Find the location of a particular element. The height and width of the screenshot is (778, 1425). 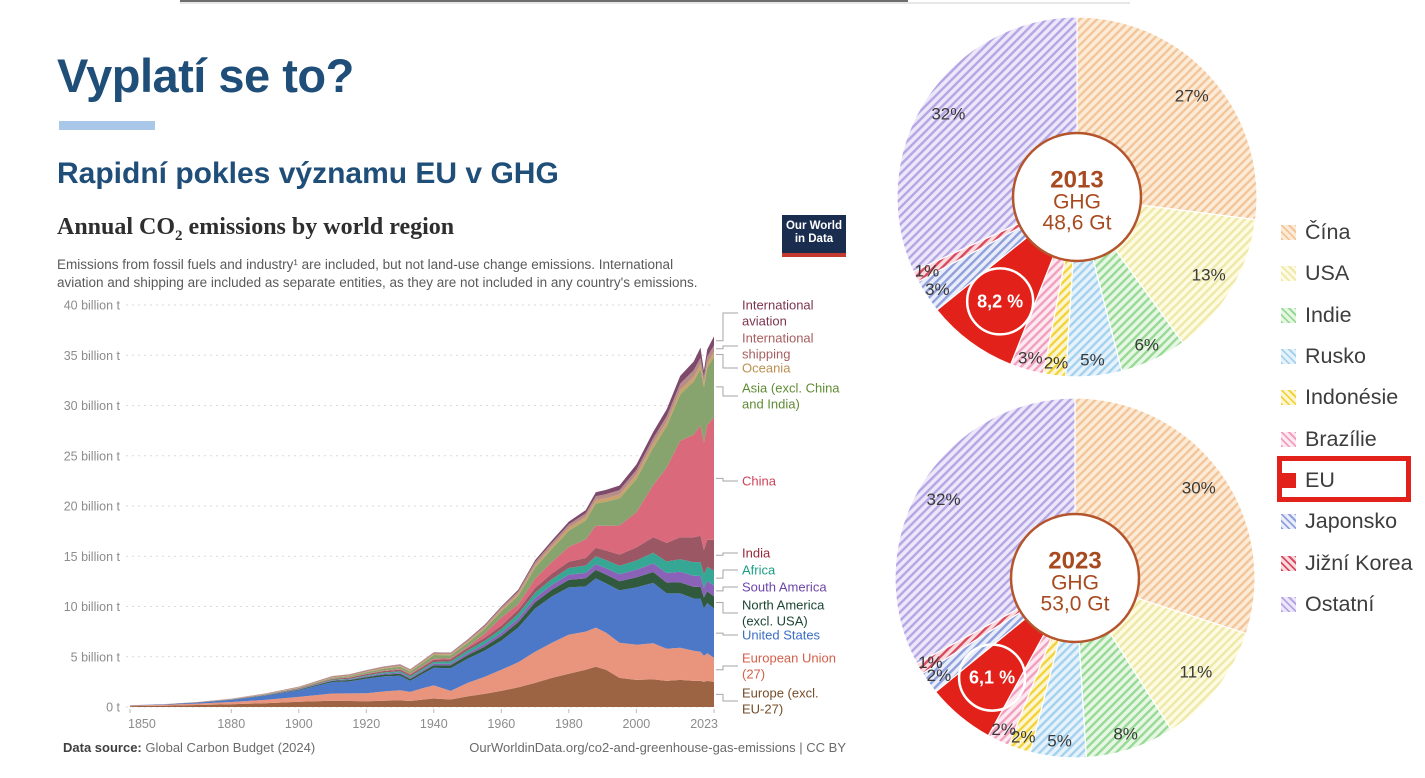

legend-swatch-jizni-korea is located at coordinates (1288, 563).